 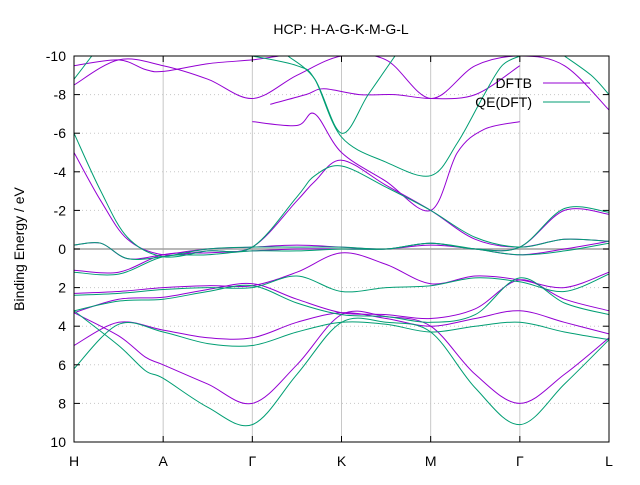 I want to click on legend-label: DFTB, so click(x=513, y=83).